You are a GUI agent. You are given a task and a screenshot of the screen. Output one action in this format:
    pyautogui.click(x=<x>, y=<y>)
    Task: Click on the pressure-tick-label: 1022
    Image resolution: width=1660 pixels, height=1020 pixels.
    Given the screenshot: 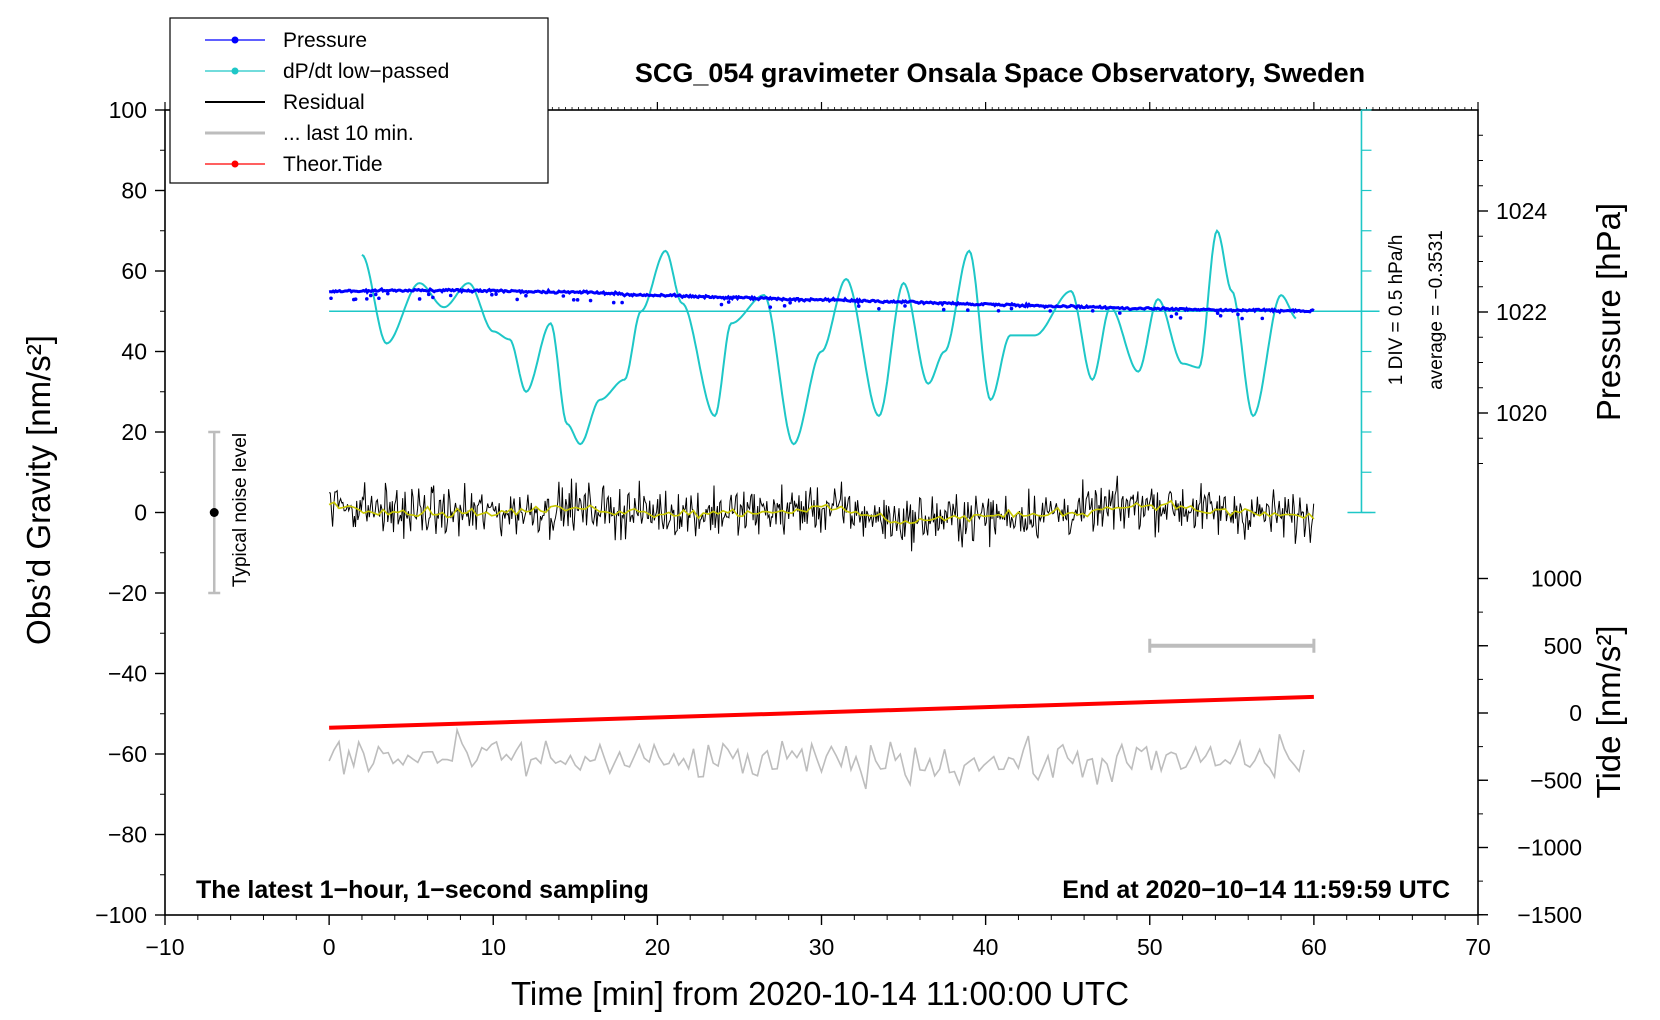 What is the action you would take?
    pyautogui.click(x=1521, y=312)
    